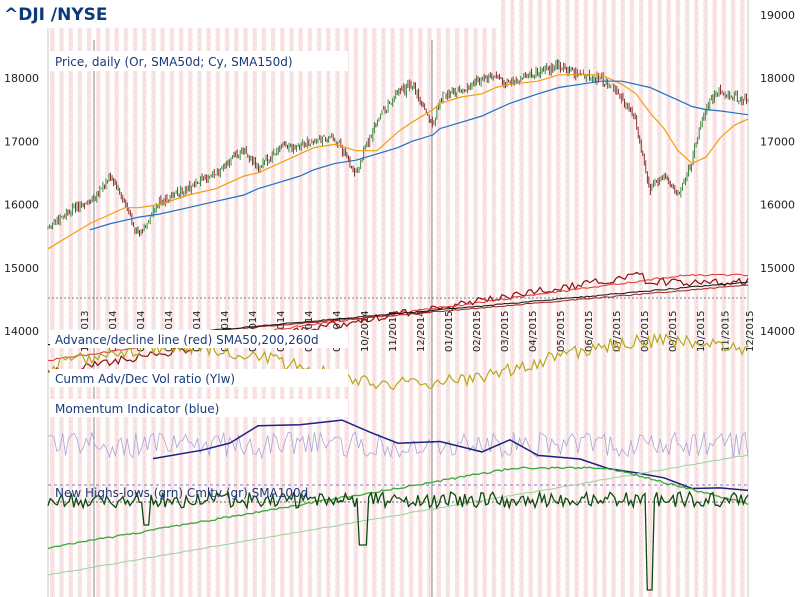 The image size is (800, 597). I want to click on momentum-line, so click(450, 455).